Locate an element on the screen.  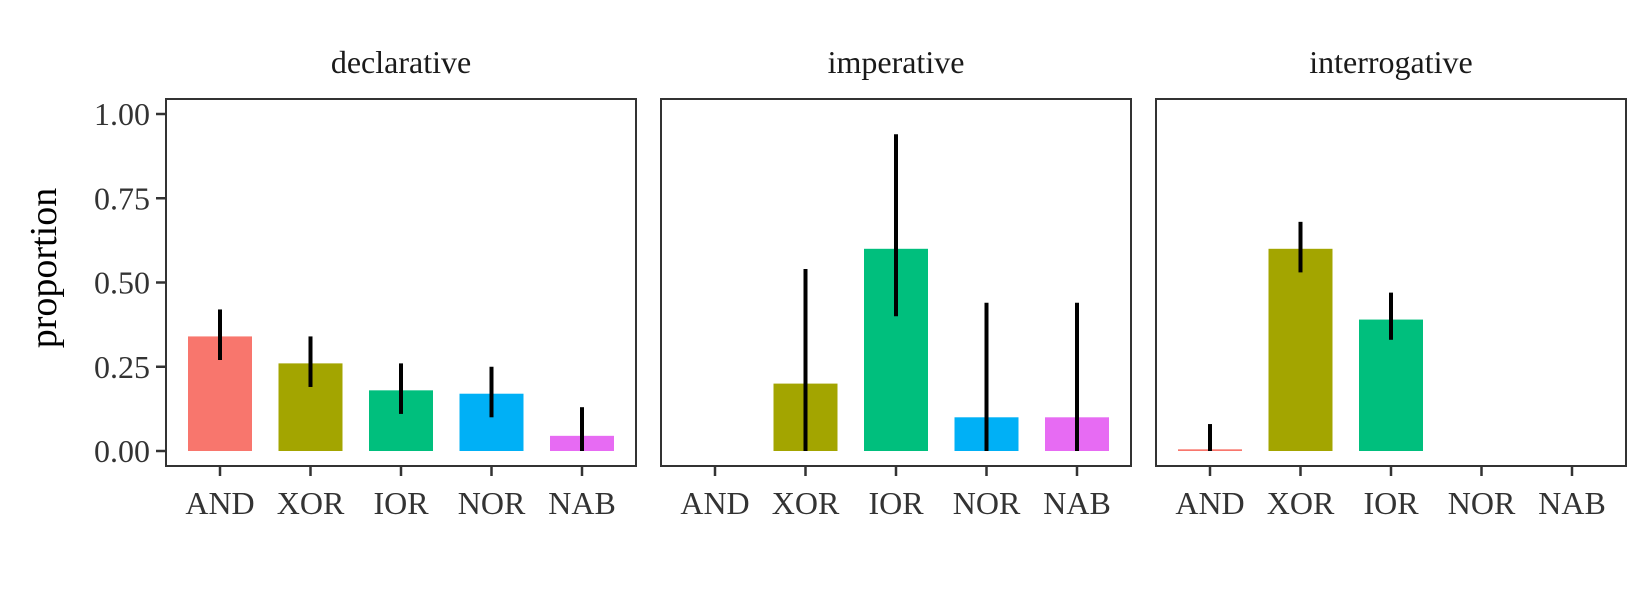
facet-title: interrogative is located at coordinates (1390, 62).